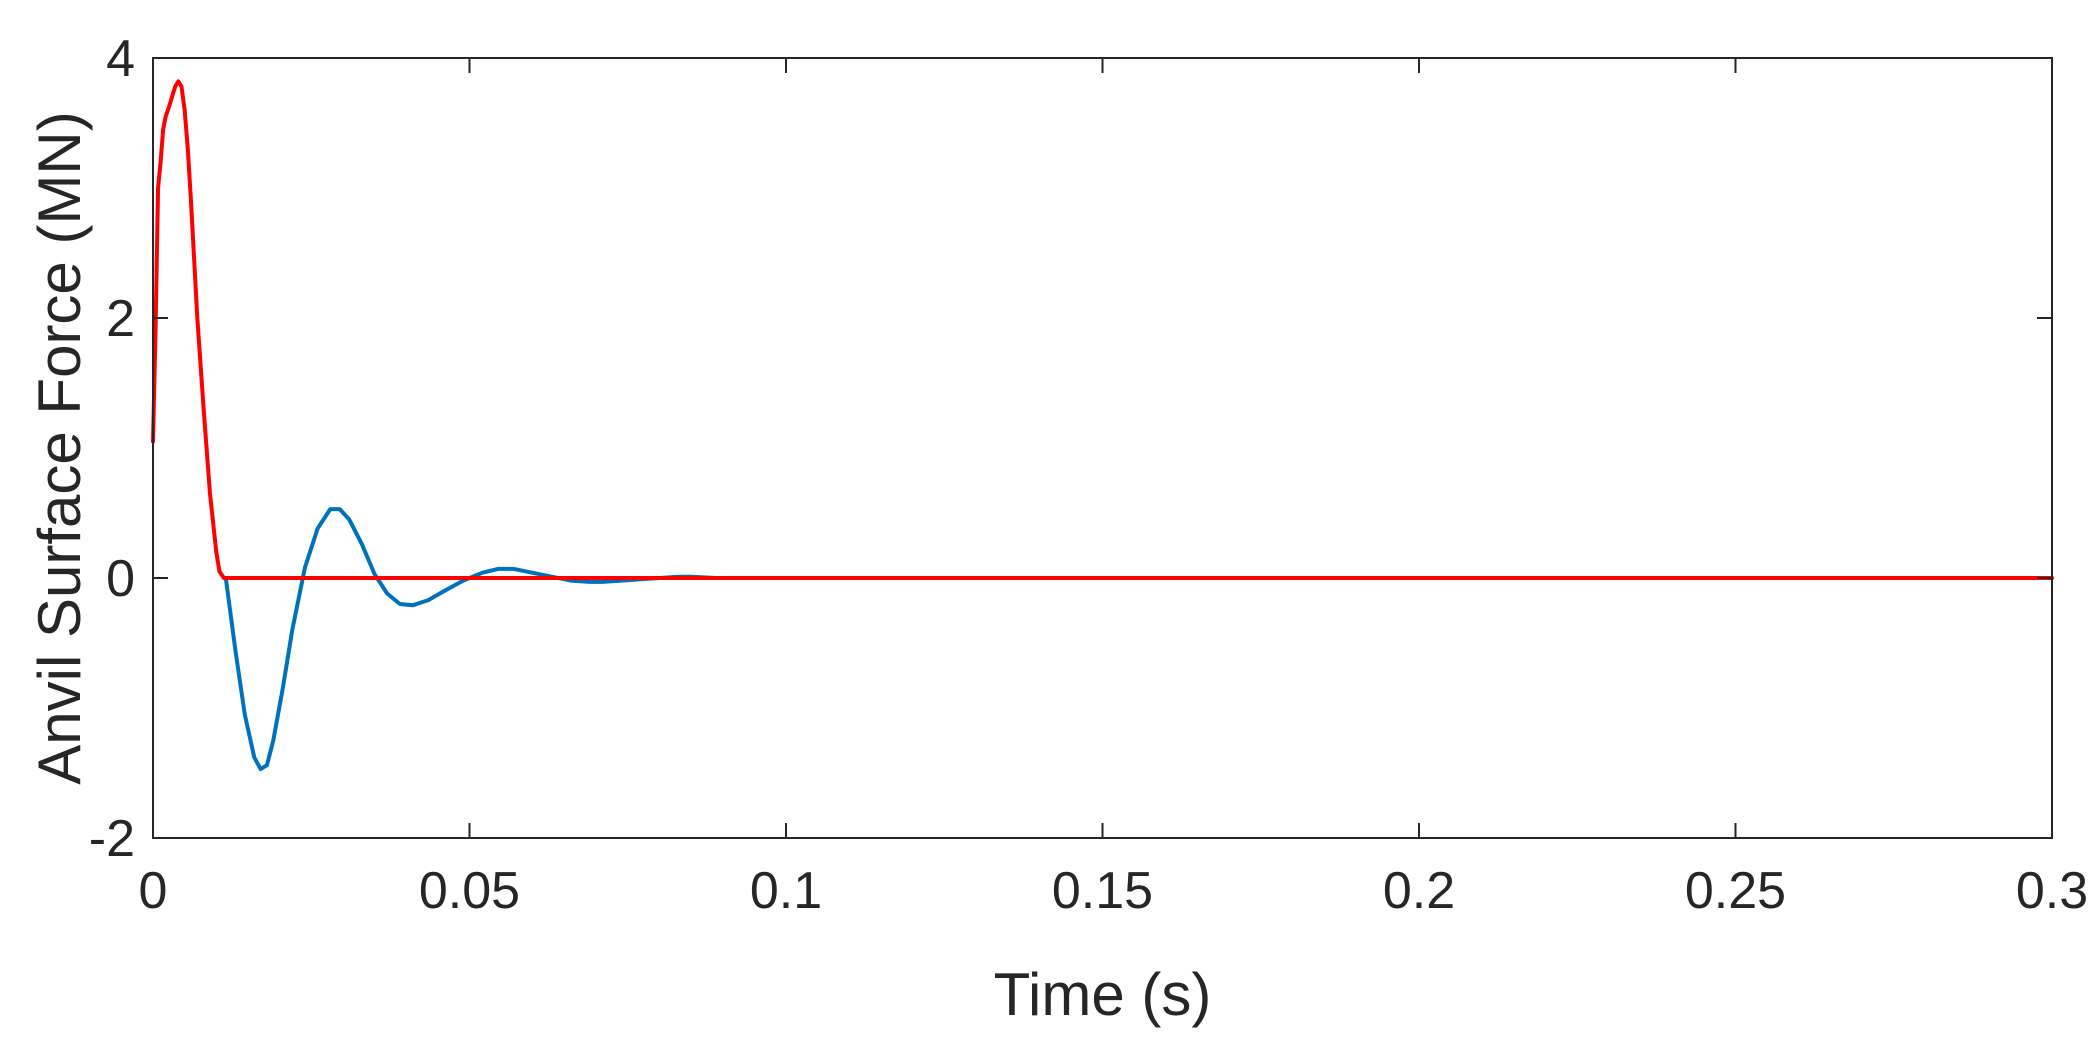 The height and width of the screenshot is (1056, 2100). Describe the element at coordinates (120, 579) in the screenshot. I see `y-tick-label: 0` at that location.